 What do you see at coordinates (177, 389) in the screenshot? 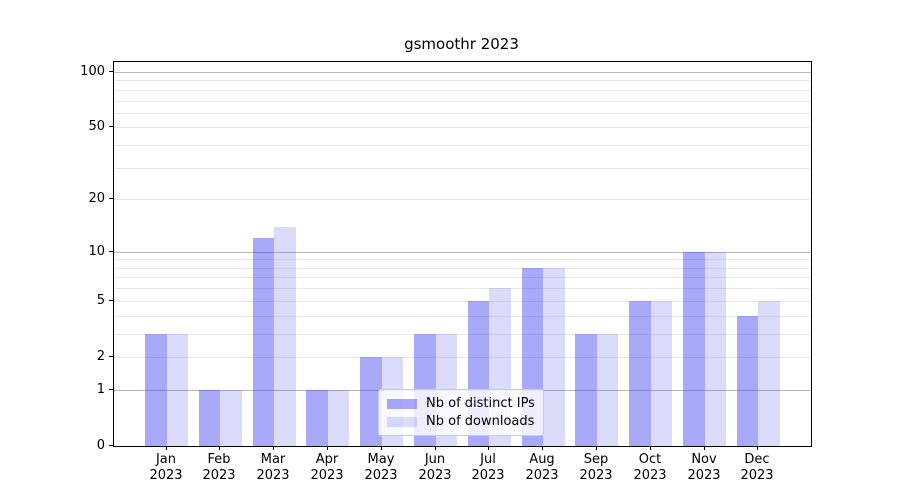
I see `bar-downloads-jan` at bounding box center [177, 389].